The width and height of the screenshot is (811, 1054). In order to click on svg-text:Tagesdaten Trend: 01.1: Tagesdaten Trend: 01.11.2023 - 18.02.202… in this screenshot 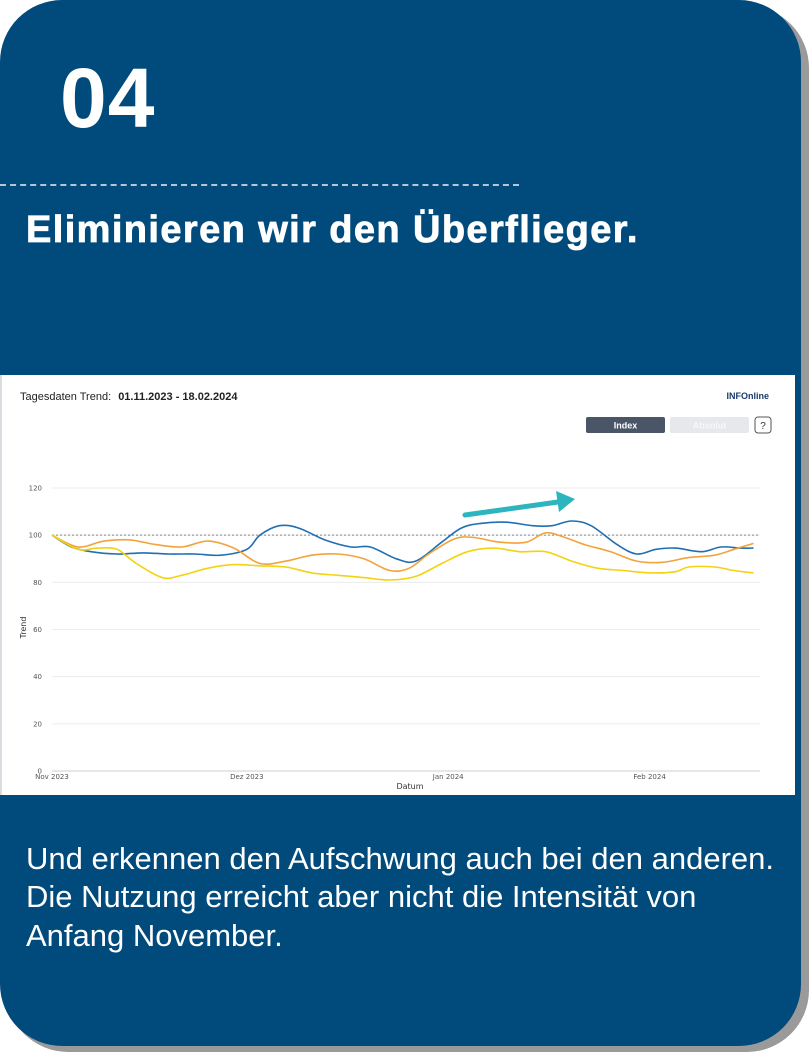, I will do `click(129, 397)`.